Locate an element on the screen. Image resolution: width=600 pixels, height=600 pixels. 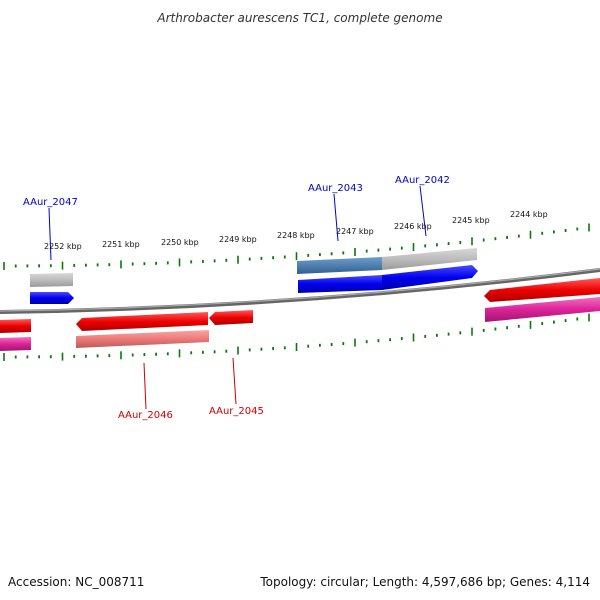
reverse-genes is located at coordinates (300, 305).